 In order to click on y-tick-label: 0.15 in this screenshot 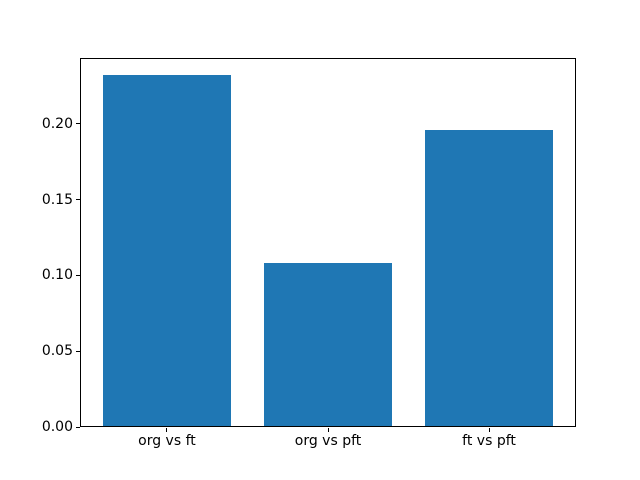, I will do `click(57, 199)`.